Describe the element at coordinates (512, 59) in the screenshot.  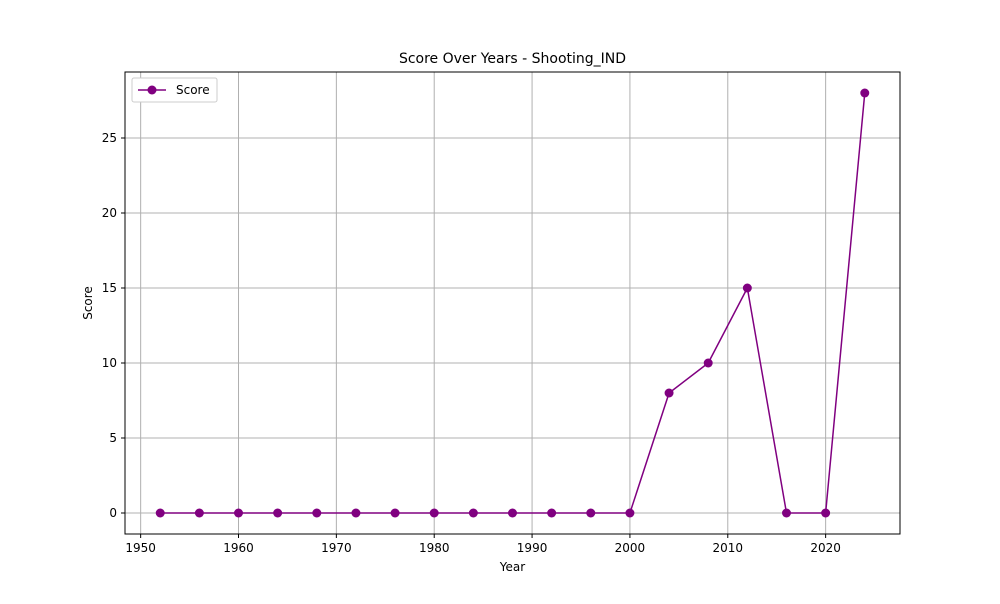
I see `chart-title: Score Over Years - Shooting_IND` at that location.